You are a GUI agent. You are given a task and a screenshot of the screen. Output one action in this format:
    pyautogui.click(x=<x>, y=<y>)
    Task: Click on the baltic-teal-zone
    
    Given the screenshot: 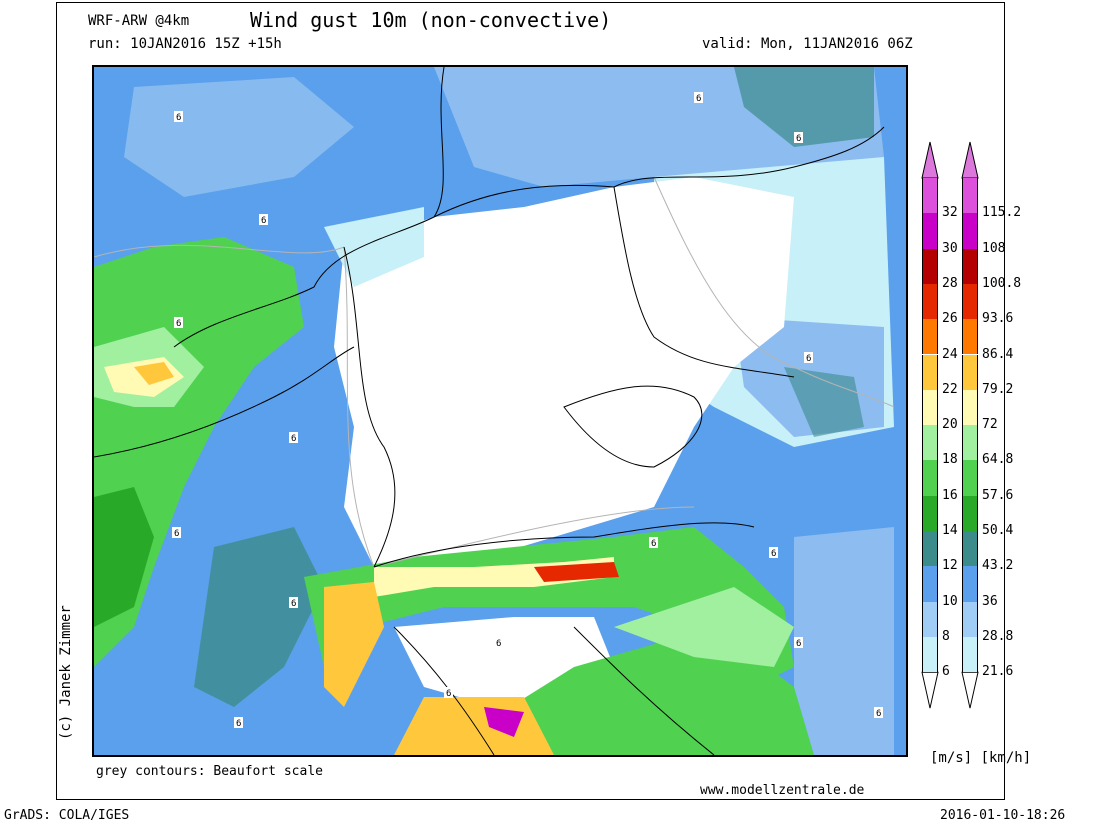 What is the action you would take?
    pyautogui.click(x=804, y=107)
    